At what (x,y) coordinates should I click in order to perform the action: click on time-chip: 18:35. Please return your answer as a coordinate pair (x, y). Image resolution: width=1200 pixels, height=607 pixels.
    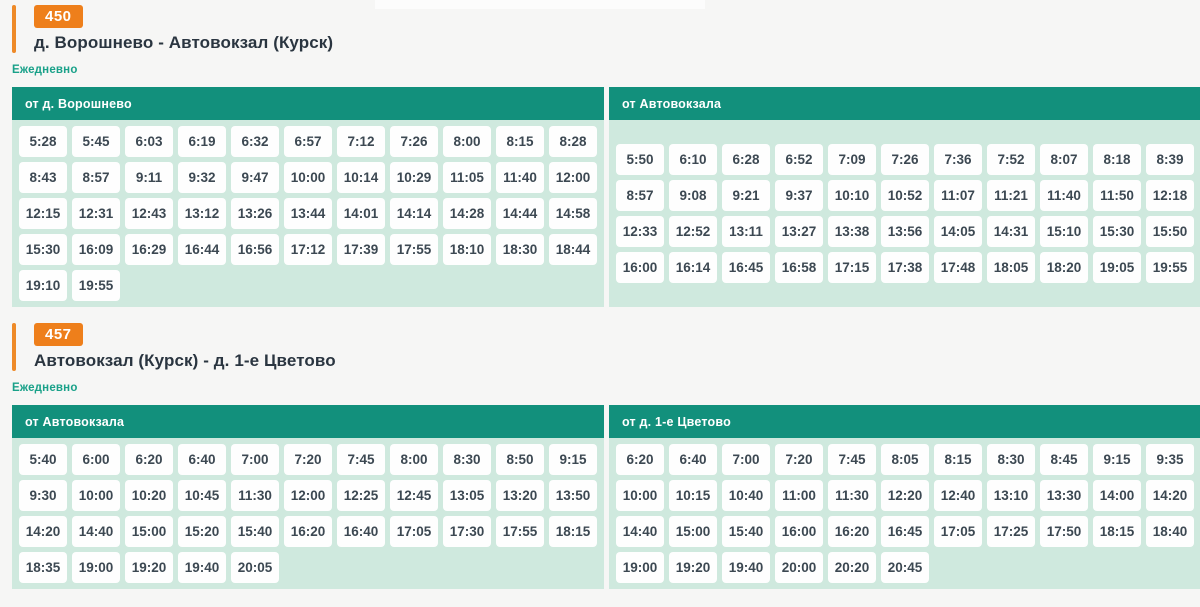
    Looking at the image, I should click on (43, 567).